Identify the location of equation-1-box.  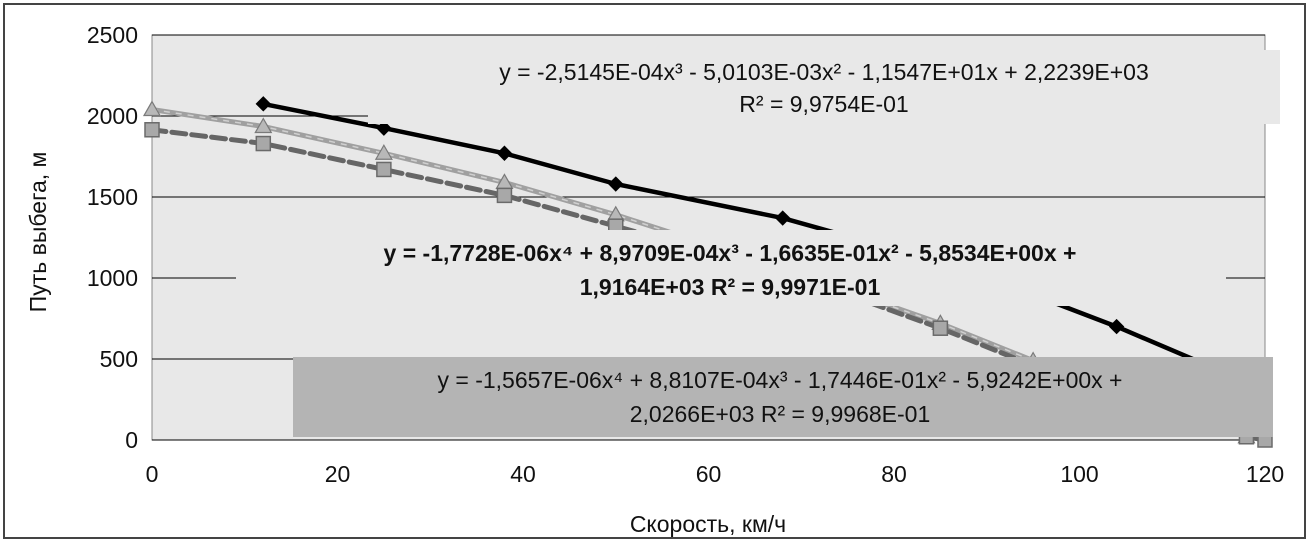
(824, 87).